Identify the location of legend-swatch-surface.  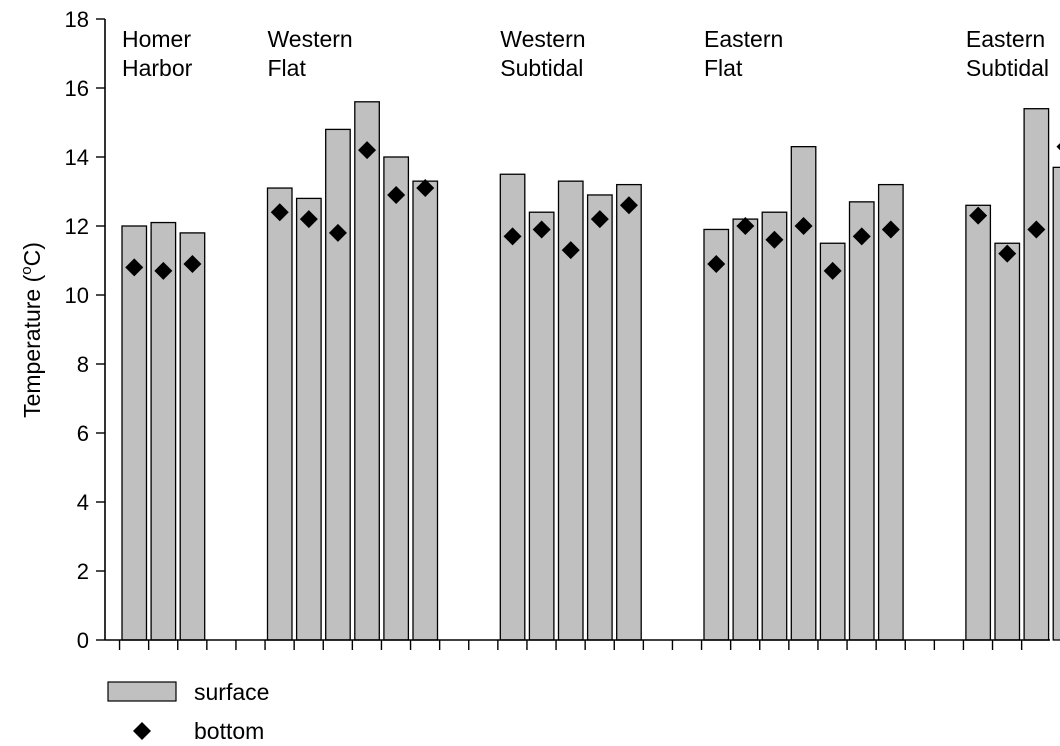
(142, 691).